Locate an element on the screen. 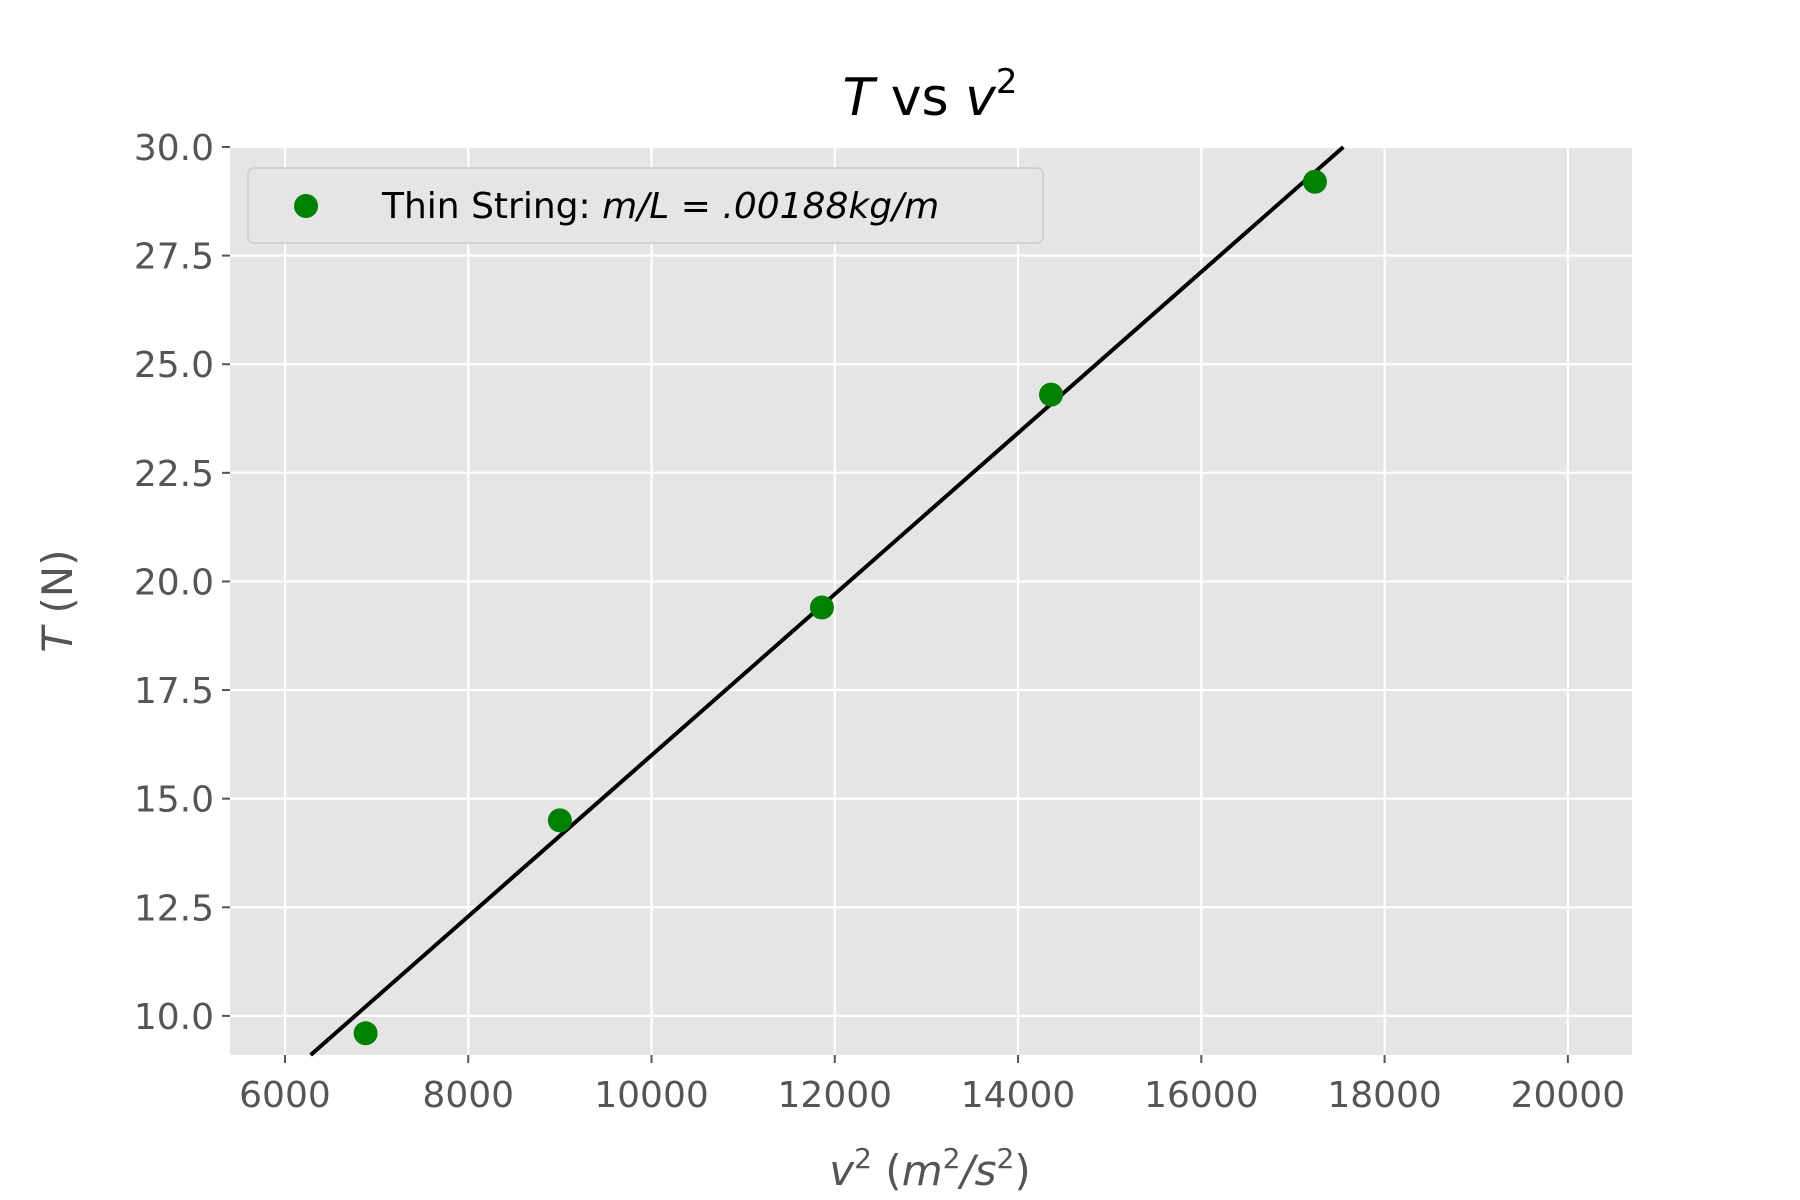 This screenshot has width=1800, height=1200. x-tick-label: 18000 is located at coordinates (1384, 1095).